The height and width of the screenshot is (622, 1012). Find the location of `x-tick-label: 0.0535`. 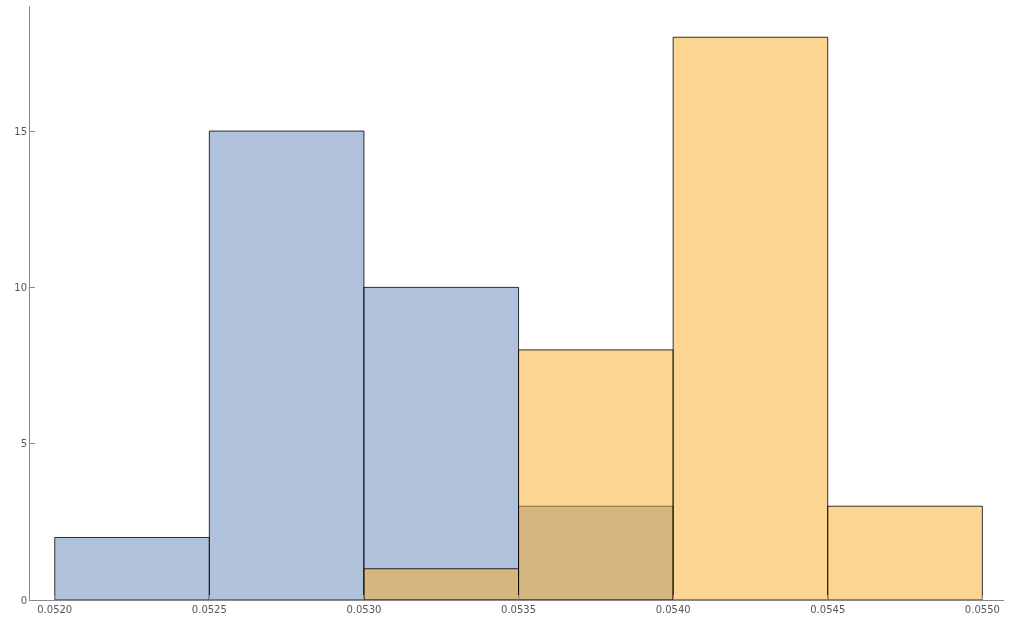

x-tick-label: 0.0535 is located at coordinates (519, 609).